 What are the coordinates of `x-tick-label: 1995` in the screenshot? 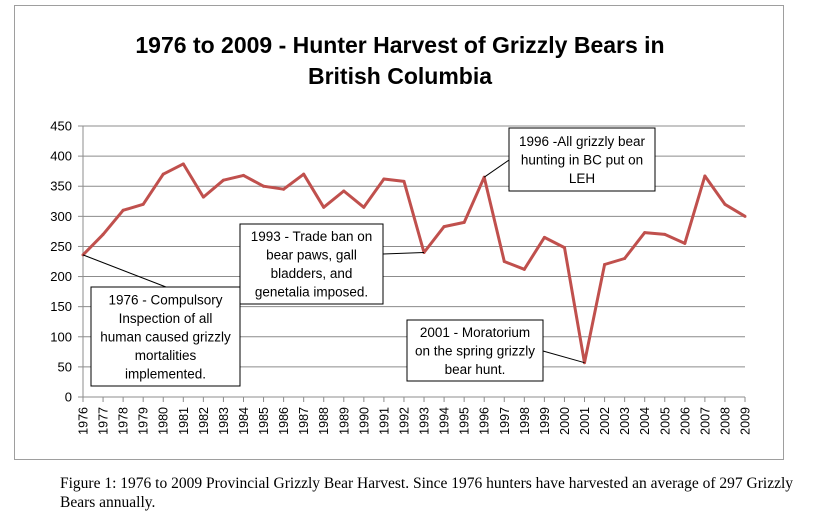 It's located at (465, 421).